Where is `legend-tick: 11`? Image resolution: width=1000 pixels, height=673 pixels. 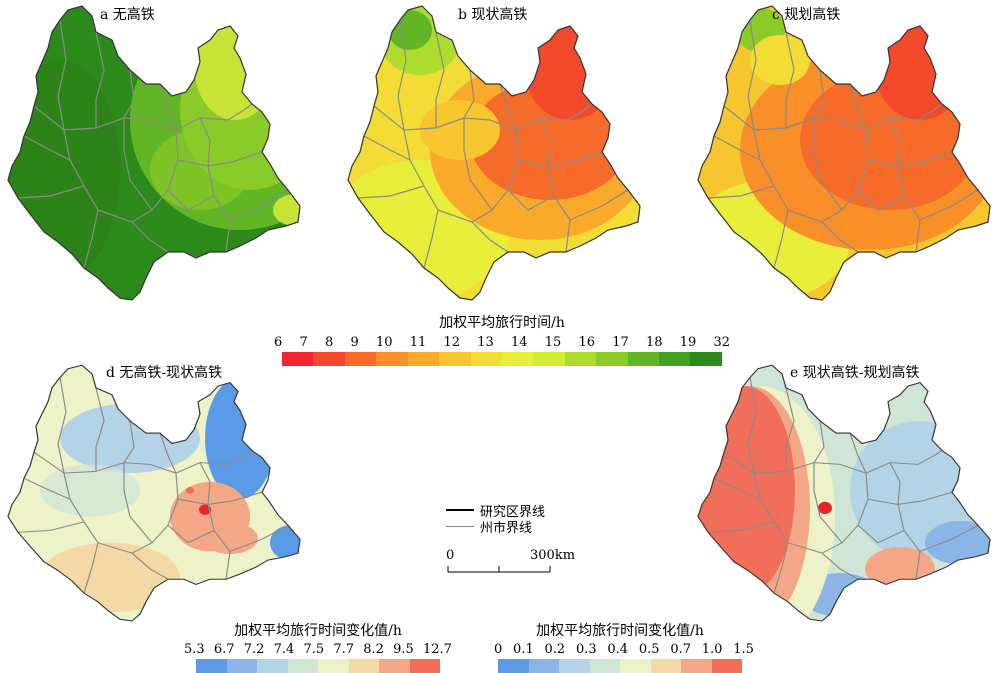
legend-tick: 11 is located at coordinates (418, 342).